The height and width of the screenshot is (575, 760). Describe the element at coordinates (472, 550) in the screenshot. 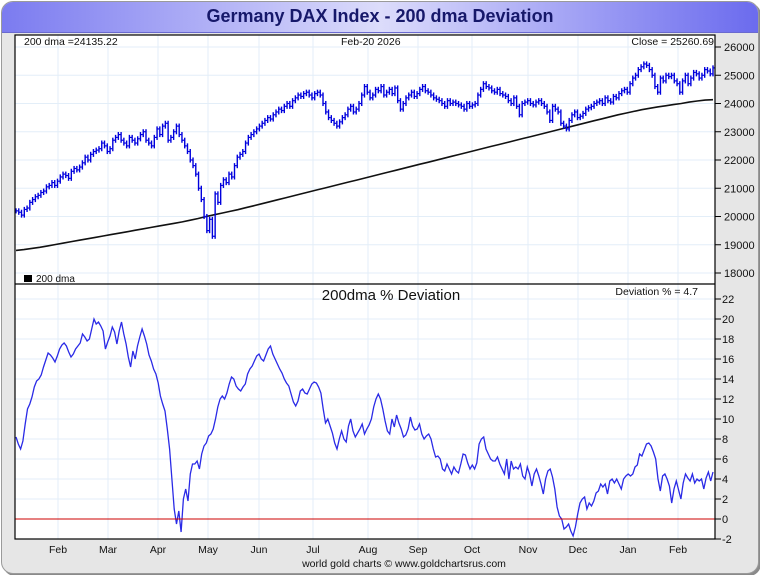

I see `month-axis-tick-label: Oct` at that location.